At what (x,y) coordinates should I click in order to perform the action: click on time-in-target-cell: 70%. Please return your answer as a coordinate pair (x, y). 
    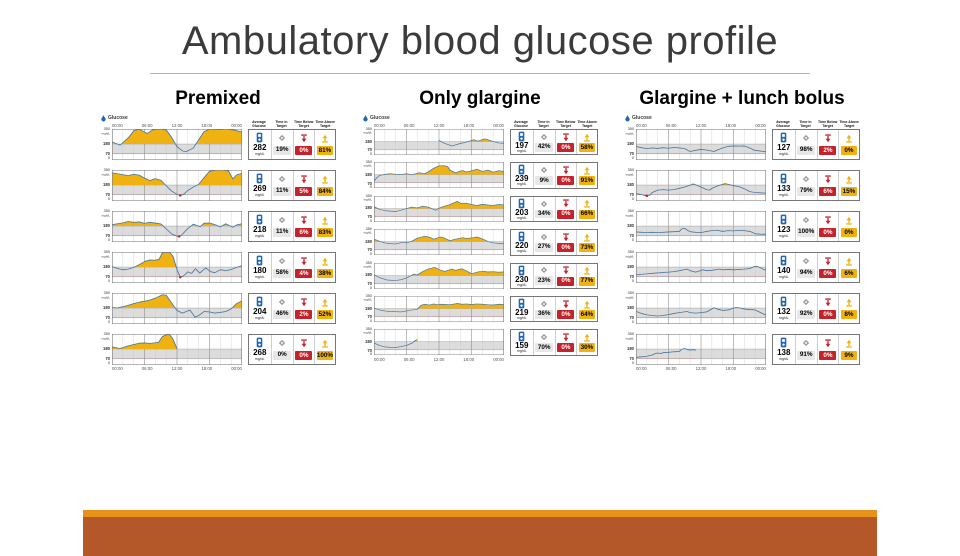
    Looking at the image, I should click on (543, 342).